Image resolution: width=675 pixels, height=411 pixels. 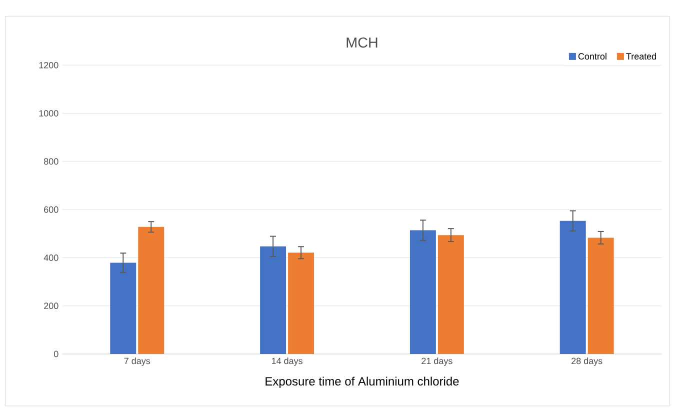 I want to click on legend-label: Control, so click(x=592, y=56).